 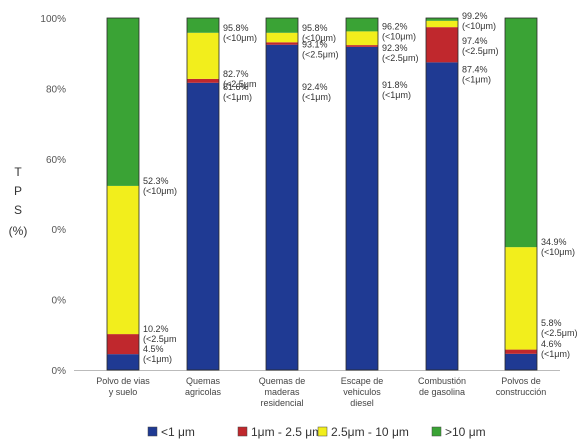 I want to click on category-label: vehiculos, so click(x=362, y=392).